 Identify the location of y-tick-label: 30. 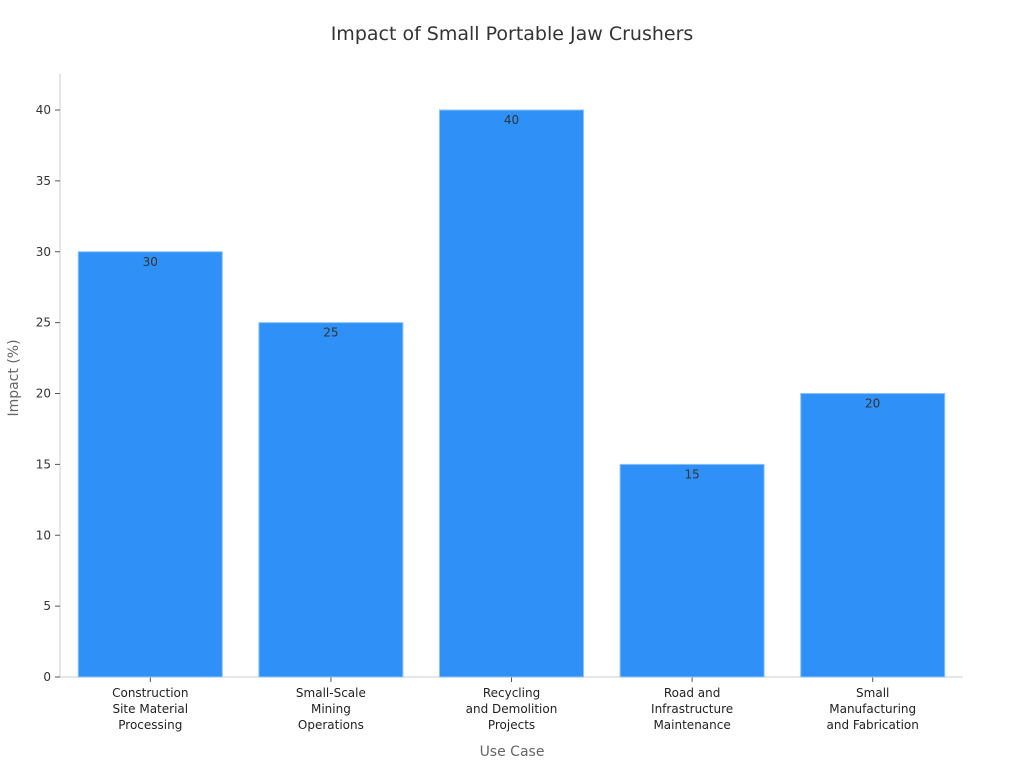
(43, 252).